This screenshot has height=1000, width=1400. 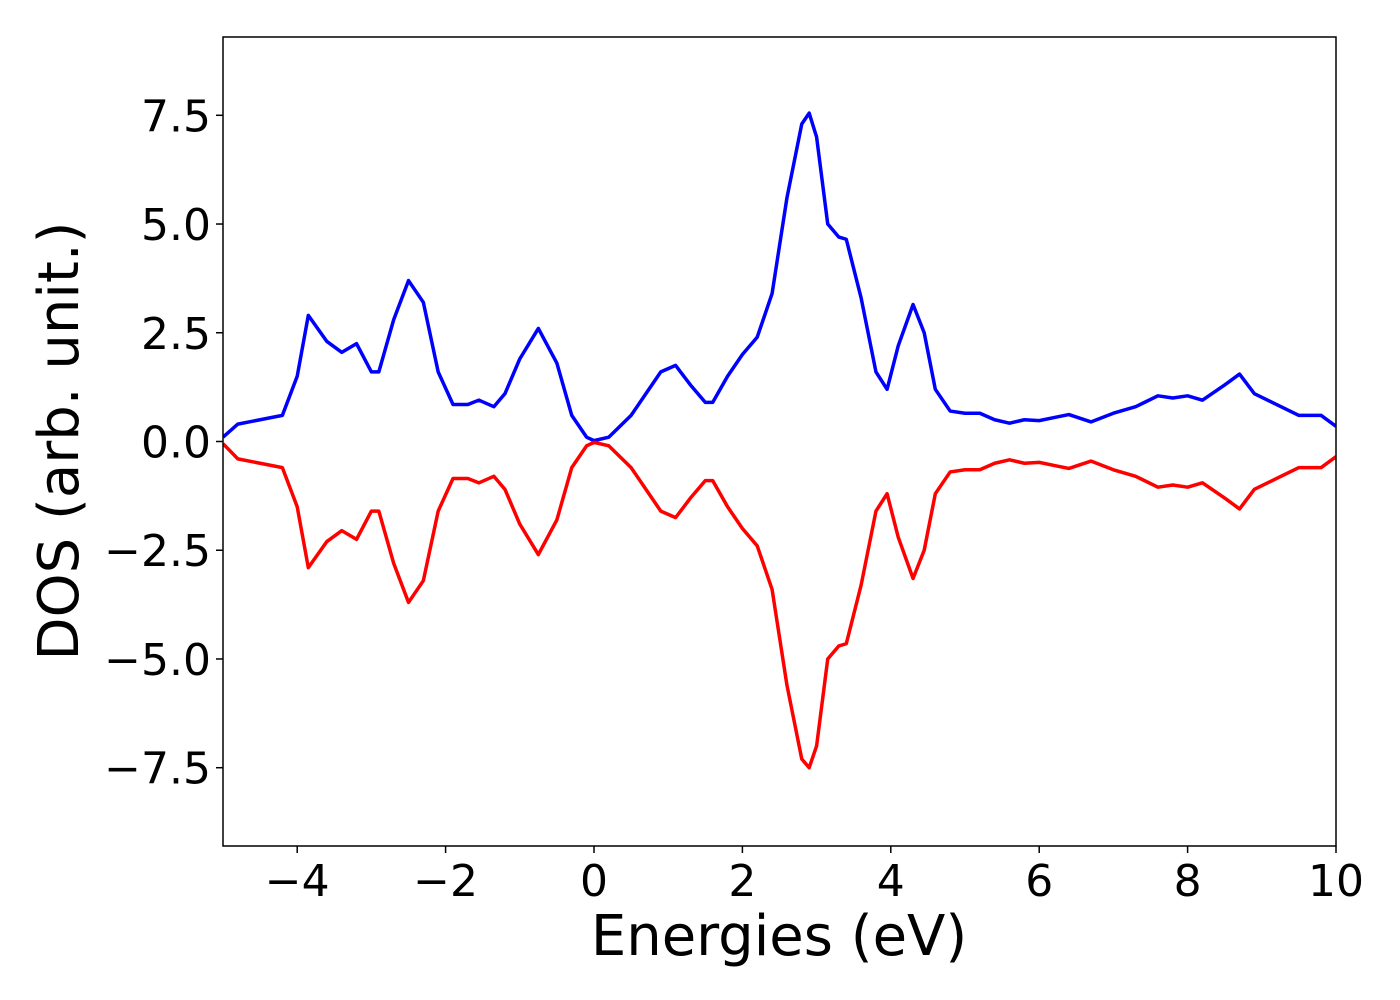 I want to click on y-tick-label: −7.5, so click(x=157, y=769).